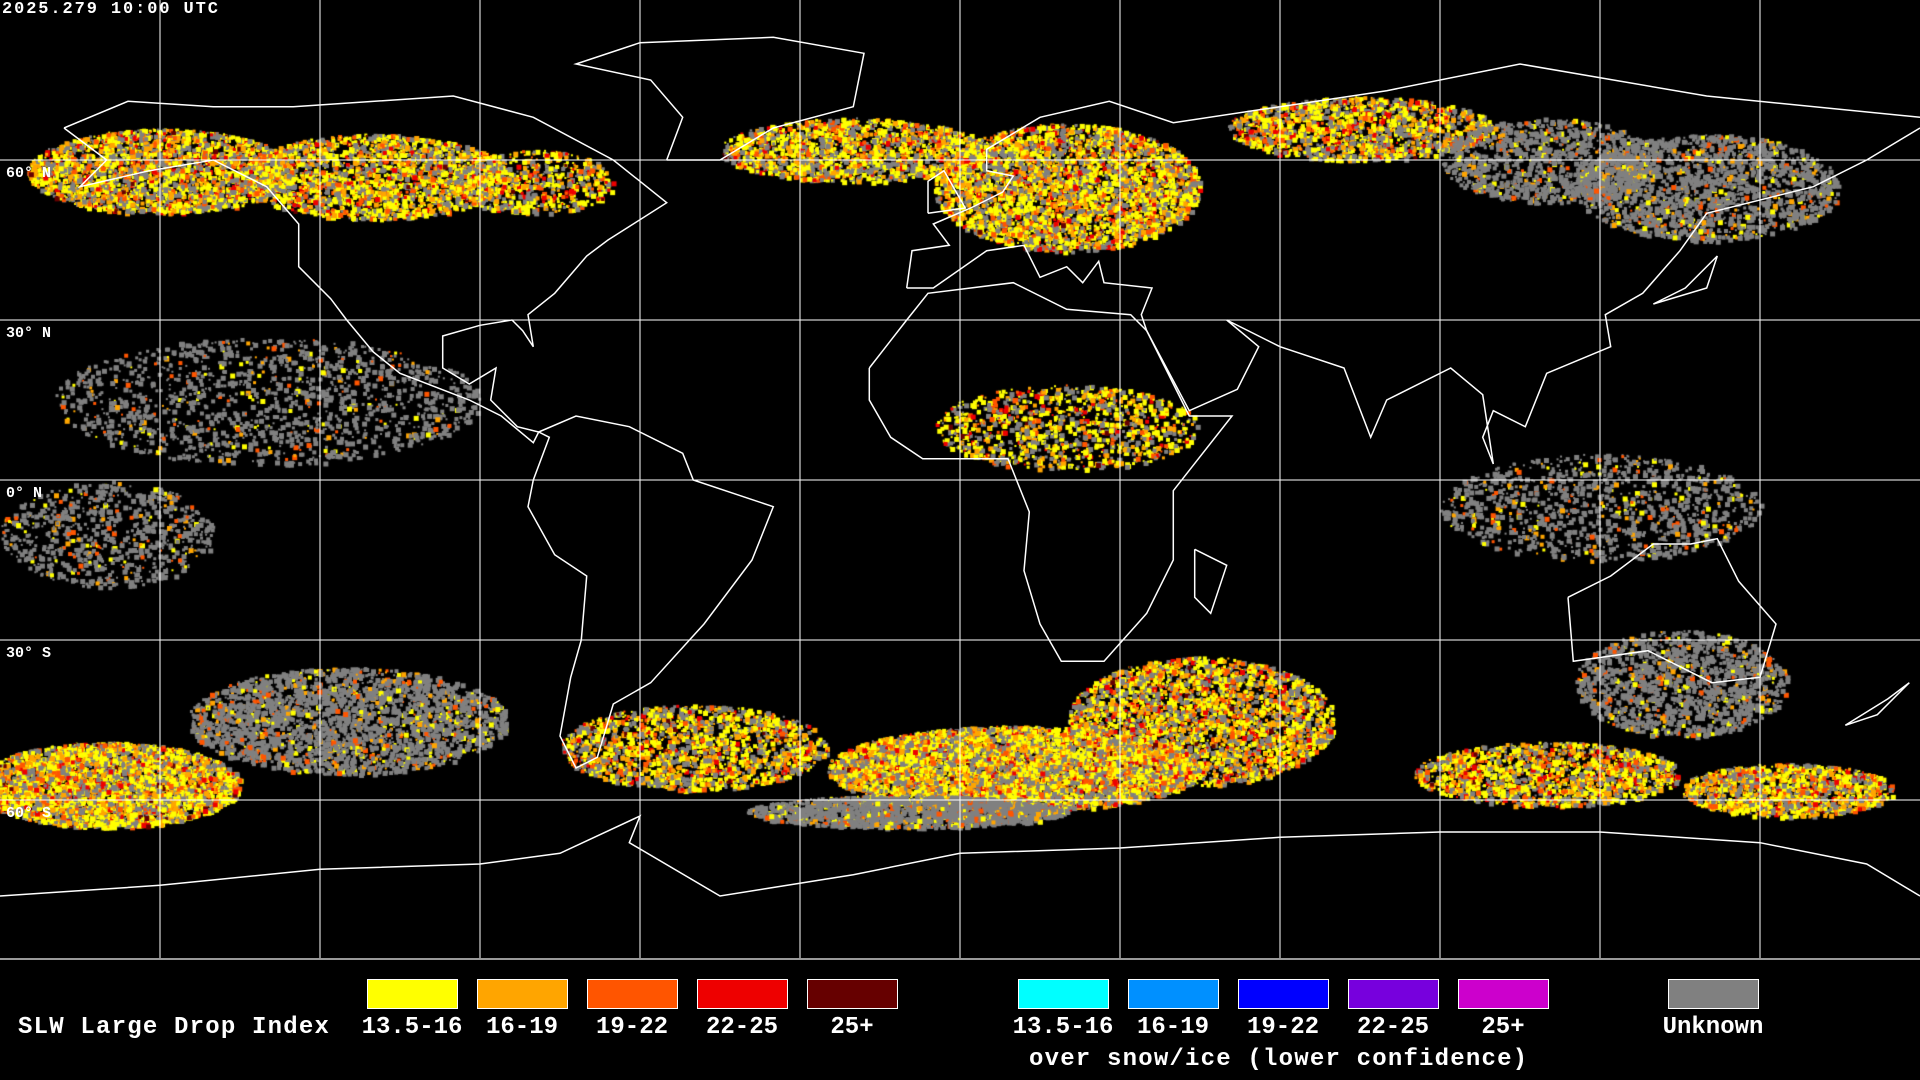 The image size is (1920, 1080). I want to click on swatch-unknown, so click(1713, 994).